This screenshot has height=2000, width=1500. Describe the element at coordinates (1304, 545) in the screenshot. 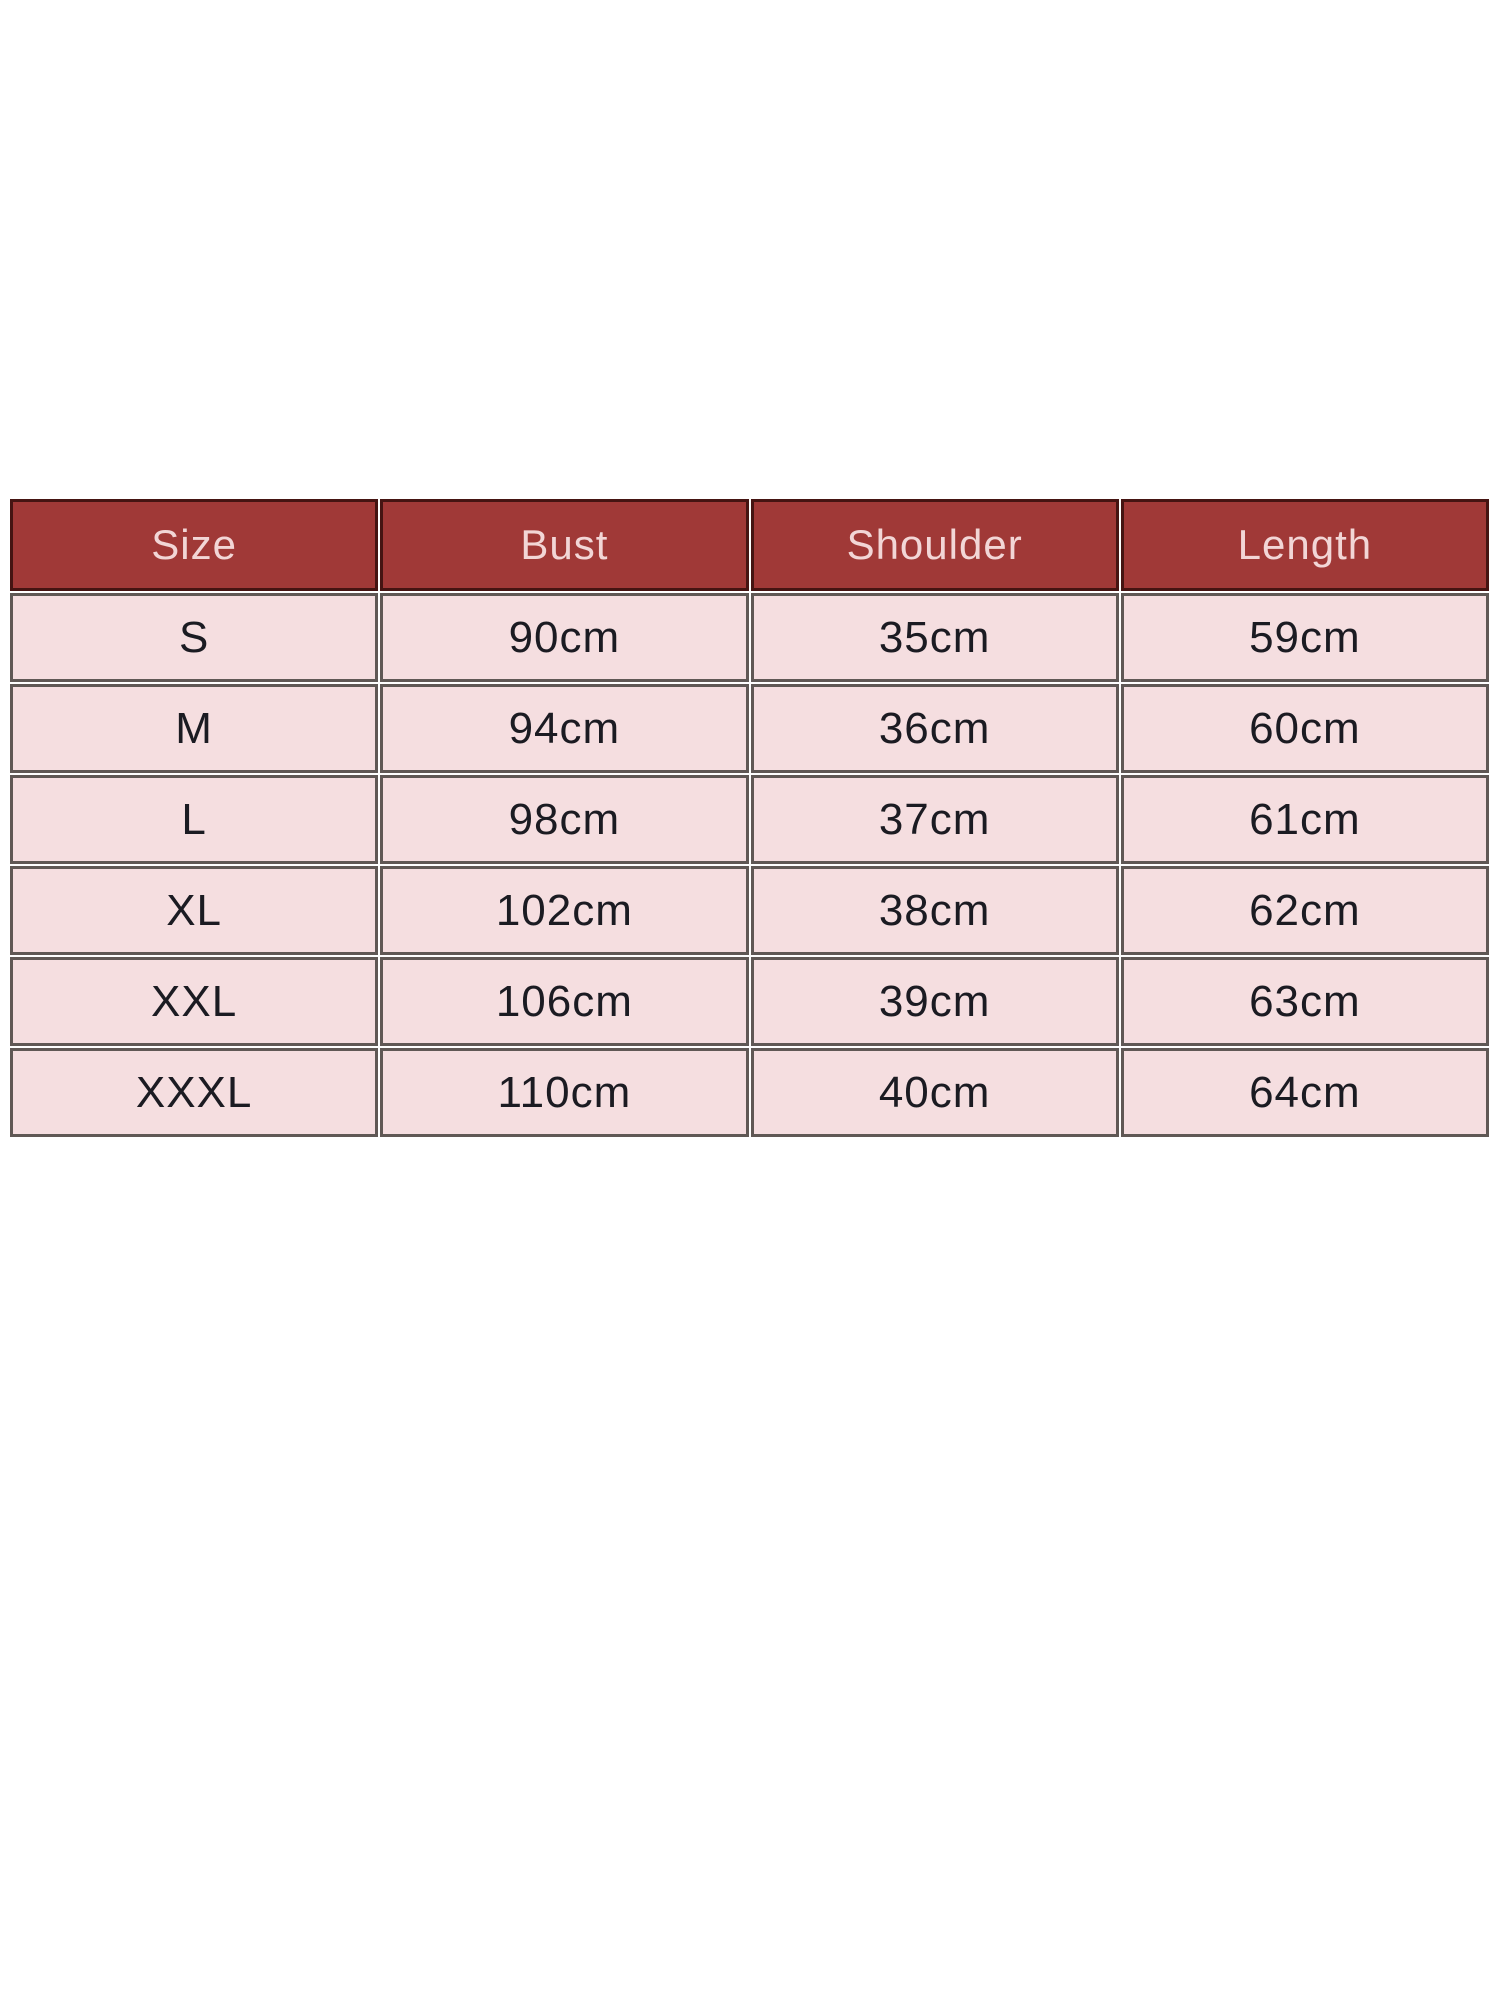

I see `column-header-length: Length` at that location.